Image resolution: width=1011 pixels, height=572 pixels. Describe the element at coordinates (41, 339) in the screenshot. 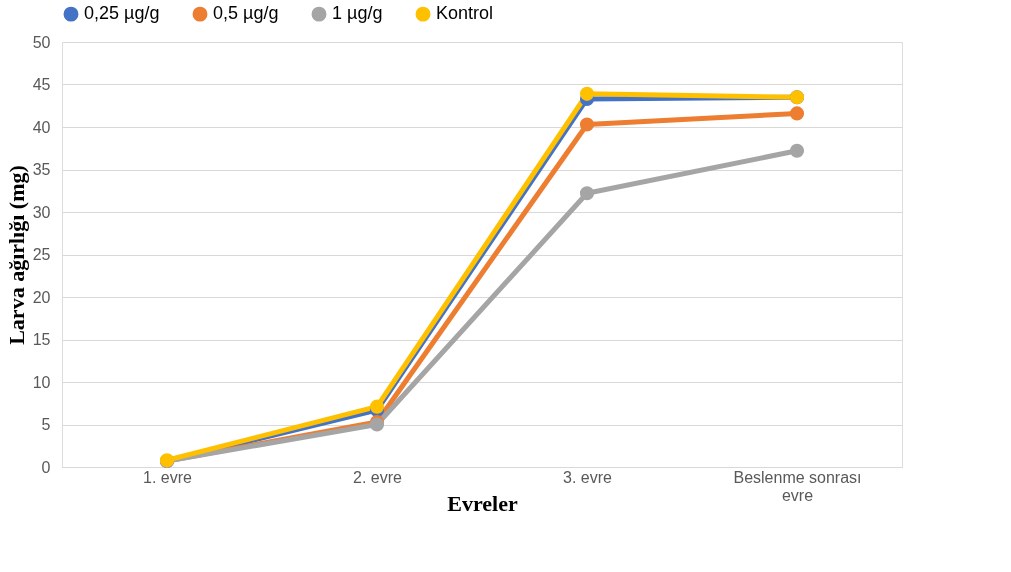

I see `y-tick-label: 15` at that location.